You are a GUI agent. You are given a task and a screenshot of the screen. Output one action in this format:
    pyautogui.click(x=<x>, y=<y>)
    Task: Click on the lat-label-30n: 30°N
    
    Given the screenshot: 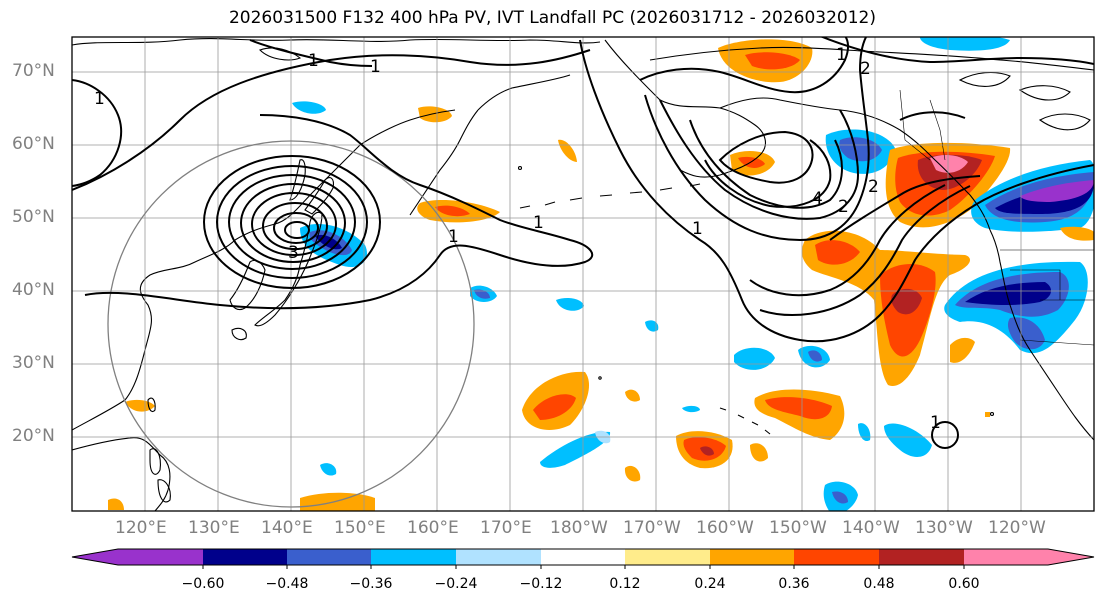 What is the action you would take?
    pyautogui.click(x=33, y=363)
    